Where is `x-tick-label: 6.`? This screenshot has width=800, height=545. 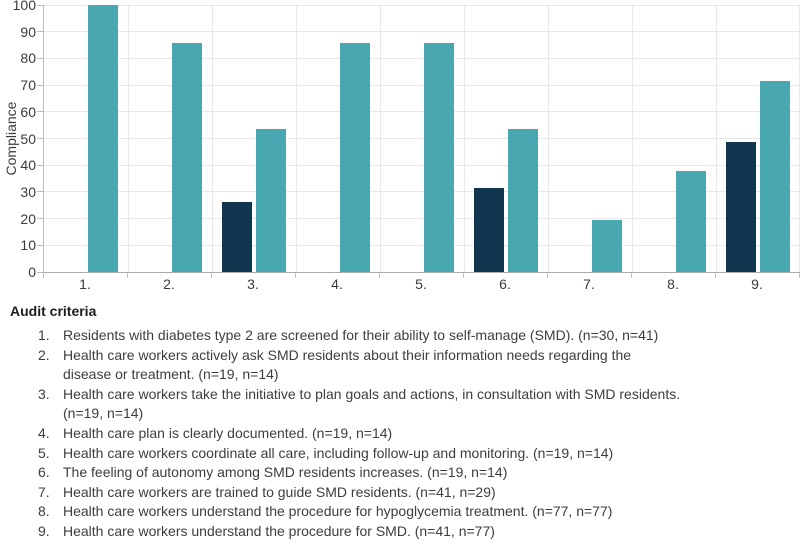
x-tick-label: 6. is located at coordinates (505, 284).